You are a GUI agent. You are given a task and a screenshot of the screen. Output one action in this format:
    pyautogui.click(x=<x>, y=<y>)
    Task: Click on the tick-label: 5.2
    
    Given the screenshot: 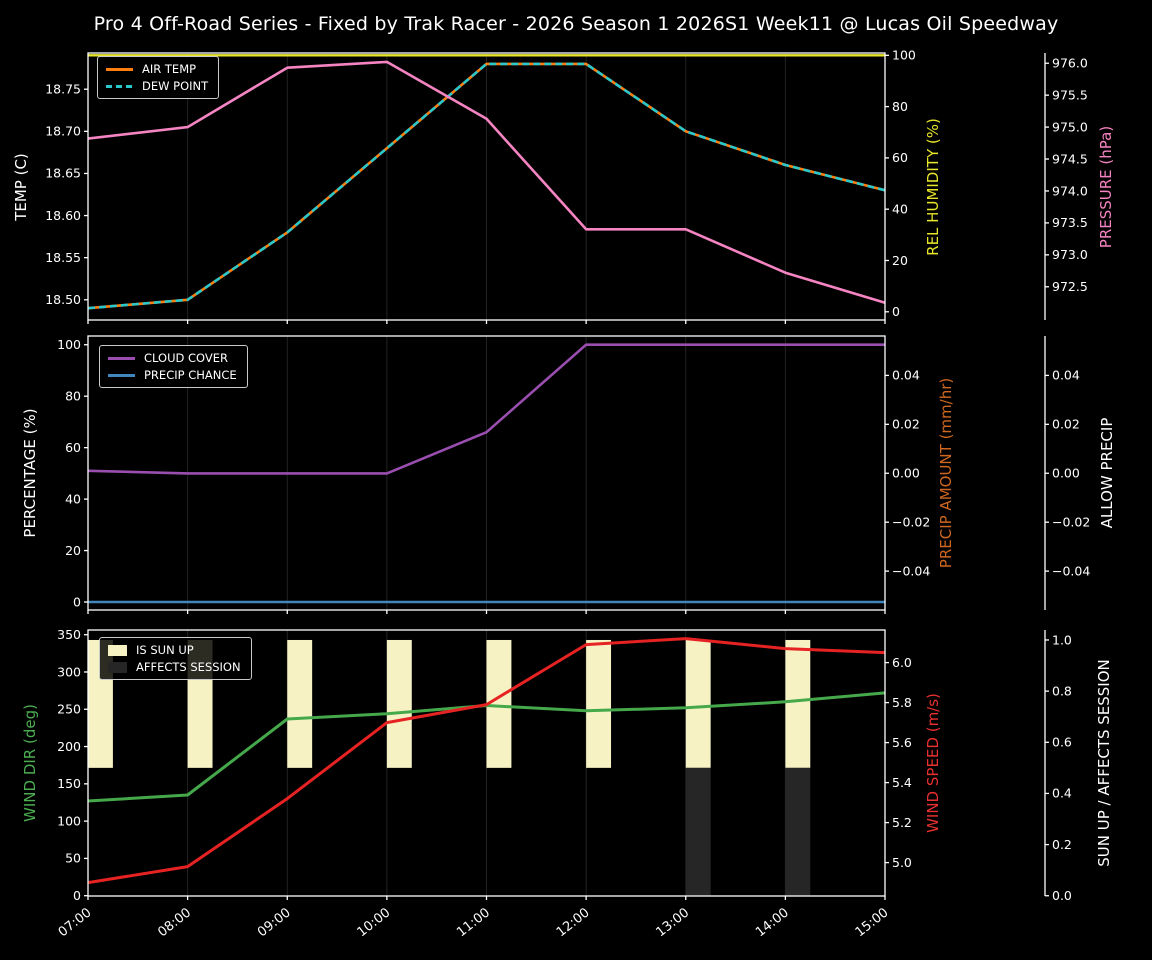 What is the action you would take?
    pyautogui.click(x=902, y=822)
    